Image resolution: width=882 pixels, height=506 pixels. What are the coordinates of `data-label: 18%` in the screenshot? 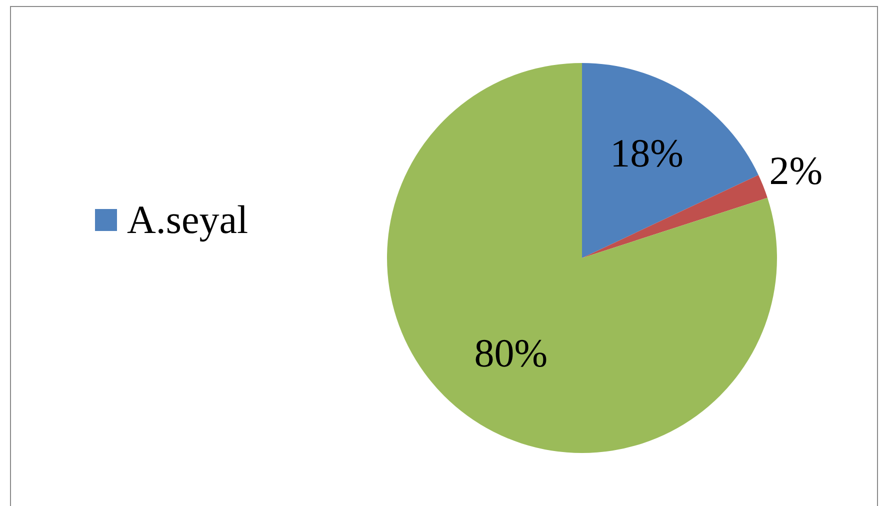 It's located at (647, 153).